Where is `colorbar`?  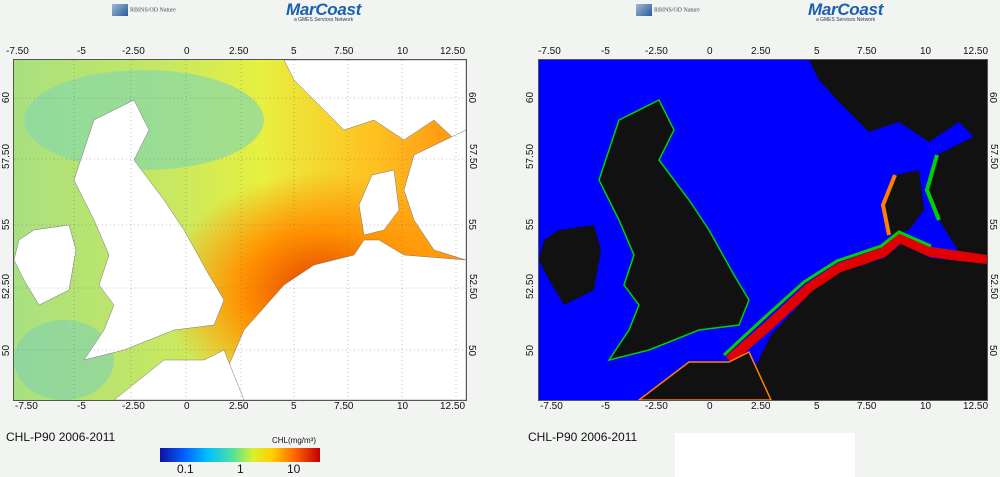 colorbar is located at coordinates (240, 455).